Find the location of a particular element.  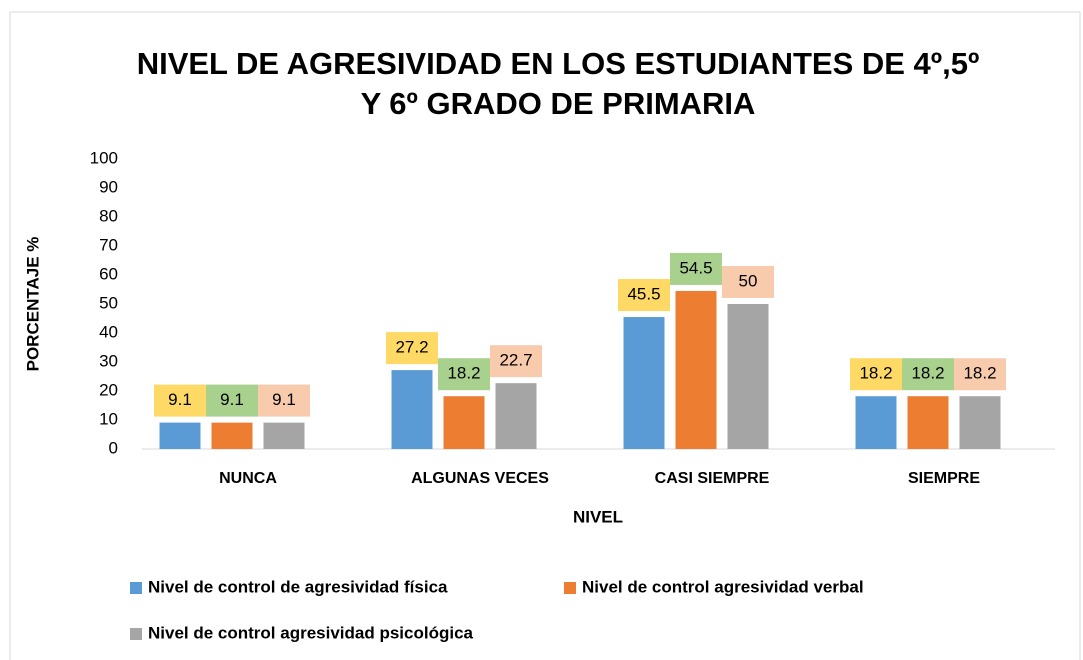

data-label: 54.5 is located at coordinates (695, 267).